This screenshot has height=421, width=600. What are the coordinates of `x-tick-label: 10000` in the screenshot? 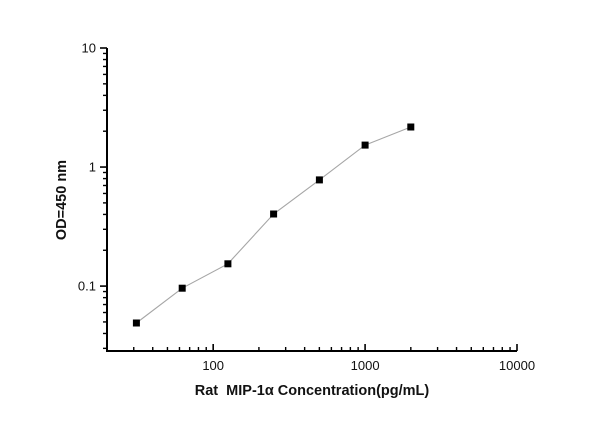 It's located at (517, 365).